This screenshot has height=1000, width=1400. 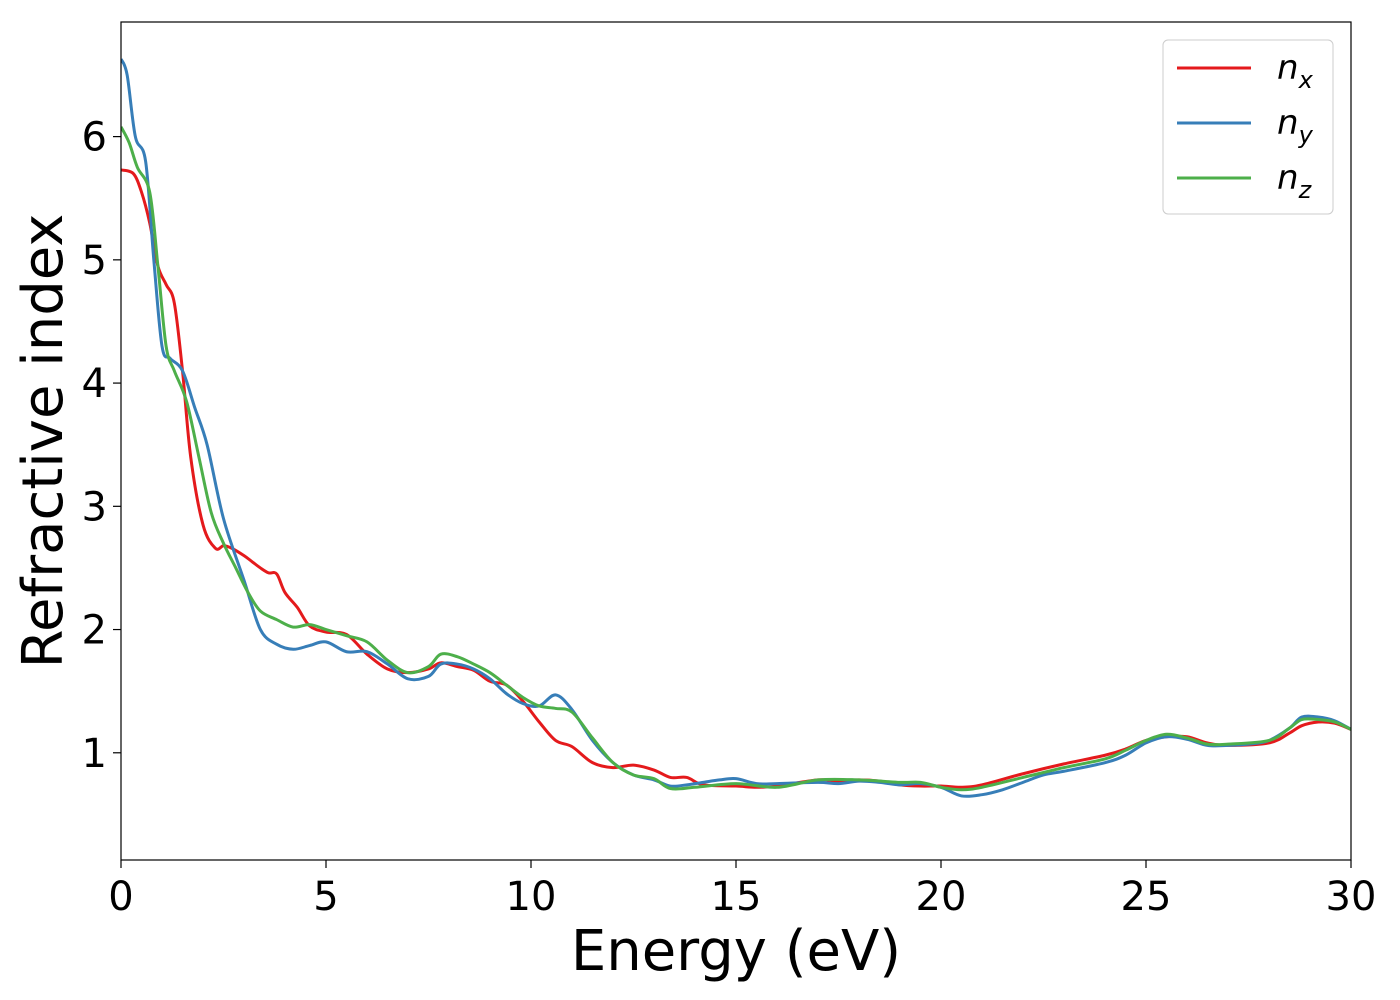 What do you see at coordinates (94, 631) in the screenshot?
I see `y-tick-label: 2` at bounding box center [94, 631].